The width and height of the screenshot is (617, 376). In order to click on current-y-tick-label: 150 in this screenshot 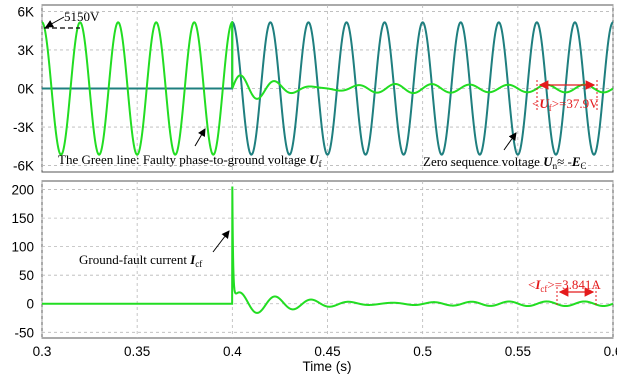, I will do `click(22, 218)`.